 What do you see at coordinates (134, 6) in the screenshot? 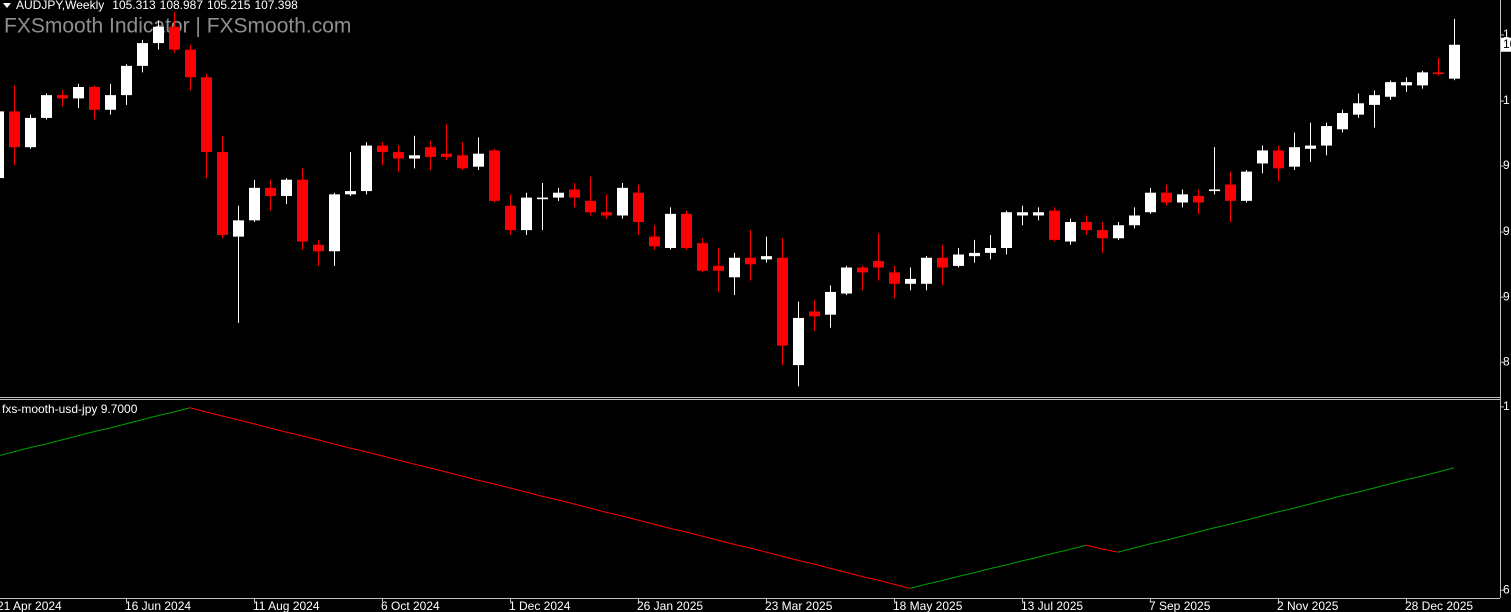
I see `ohlc-open: 105.313` at bounding box center [134, 6].